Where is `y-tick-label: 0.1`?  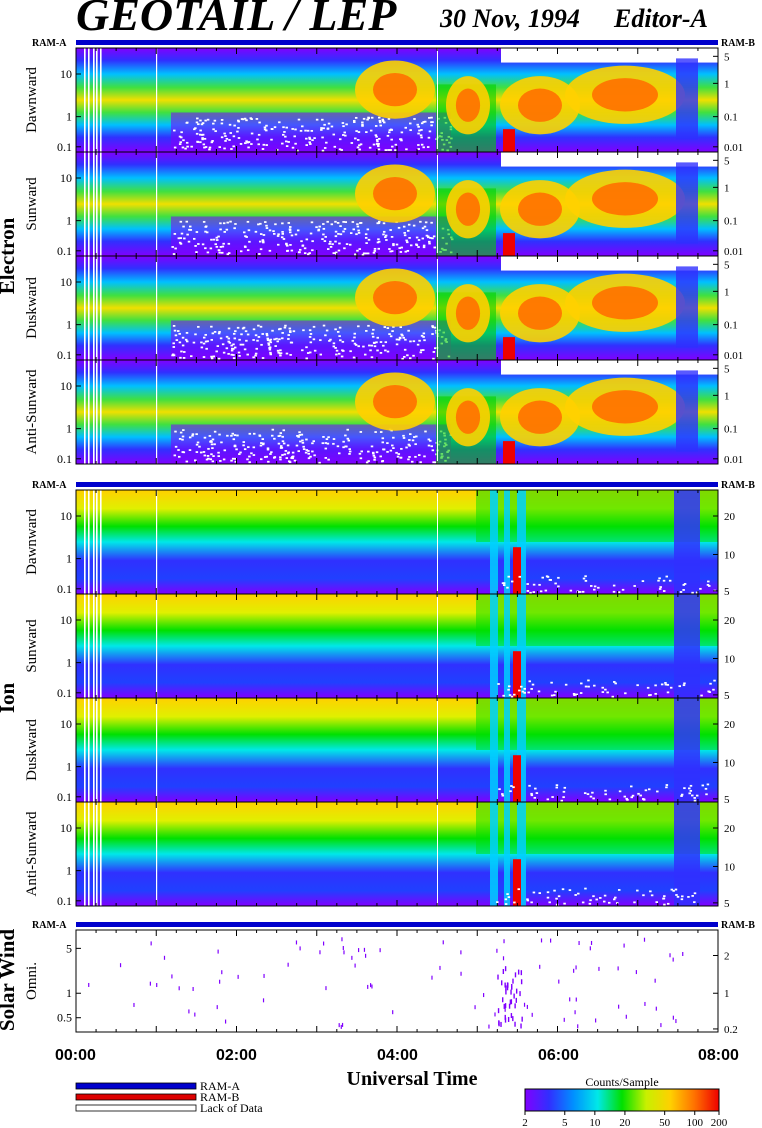 y-tick-label: 0.1 is located at coordinates (64, 693).